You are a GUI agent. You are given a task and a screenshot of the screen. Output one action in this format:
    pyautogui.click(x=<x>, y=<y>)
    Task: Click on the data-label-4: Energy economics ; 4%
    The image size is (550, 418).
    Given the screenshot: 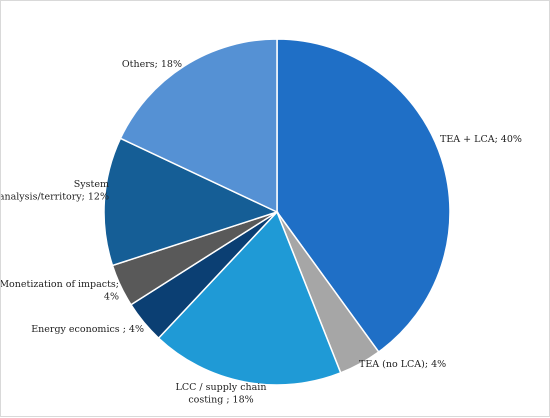 What is the action you would take?
    pyautogui.click(x=87, y=329)
    